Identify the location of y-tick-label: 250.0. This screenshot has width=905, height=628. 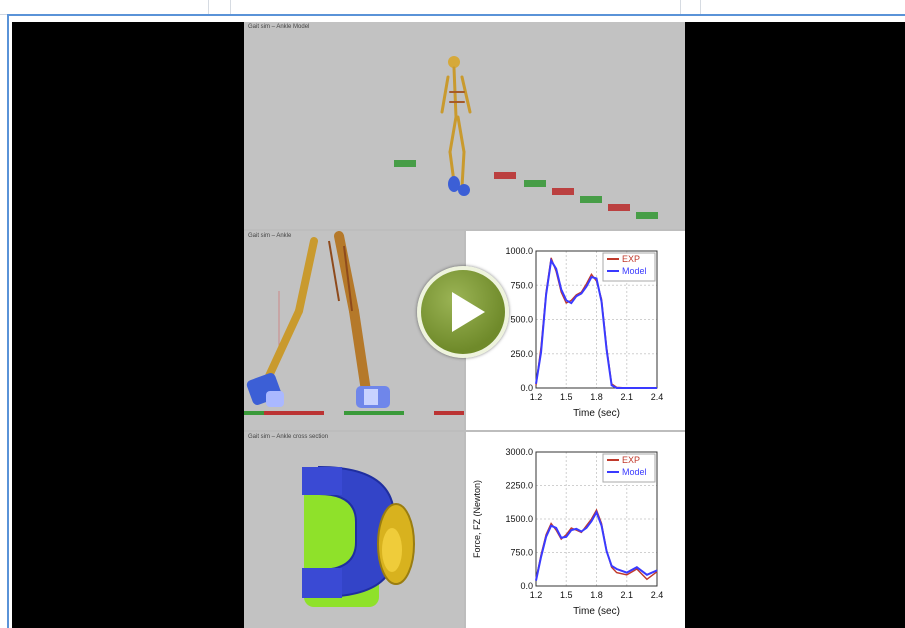
(521, 354).